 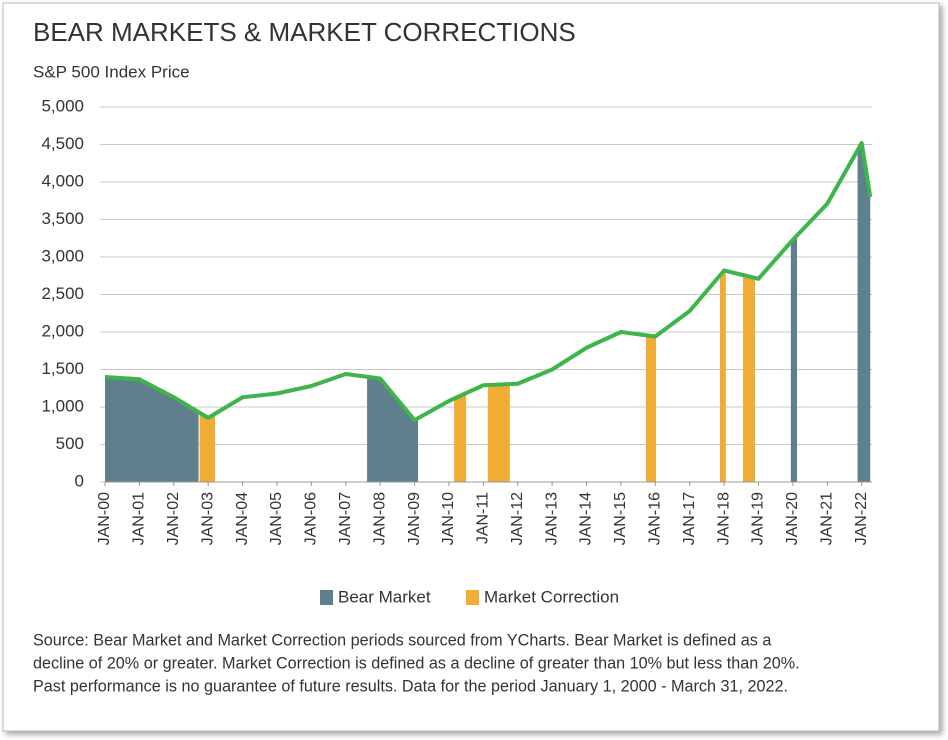 I want to click on x-tick-label: JAN-01, so click(x=139, y=518).